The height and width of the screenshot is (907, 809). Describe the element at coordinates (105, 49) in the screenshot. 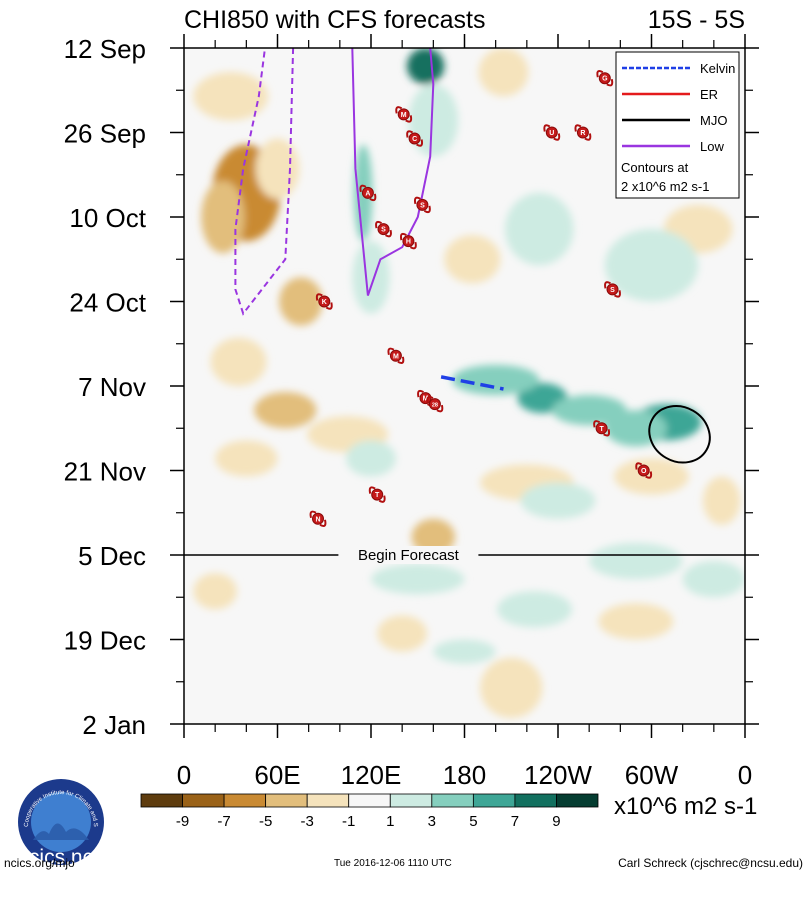

I see `y-tick-label: 12 Sep` at that location.